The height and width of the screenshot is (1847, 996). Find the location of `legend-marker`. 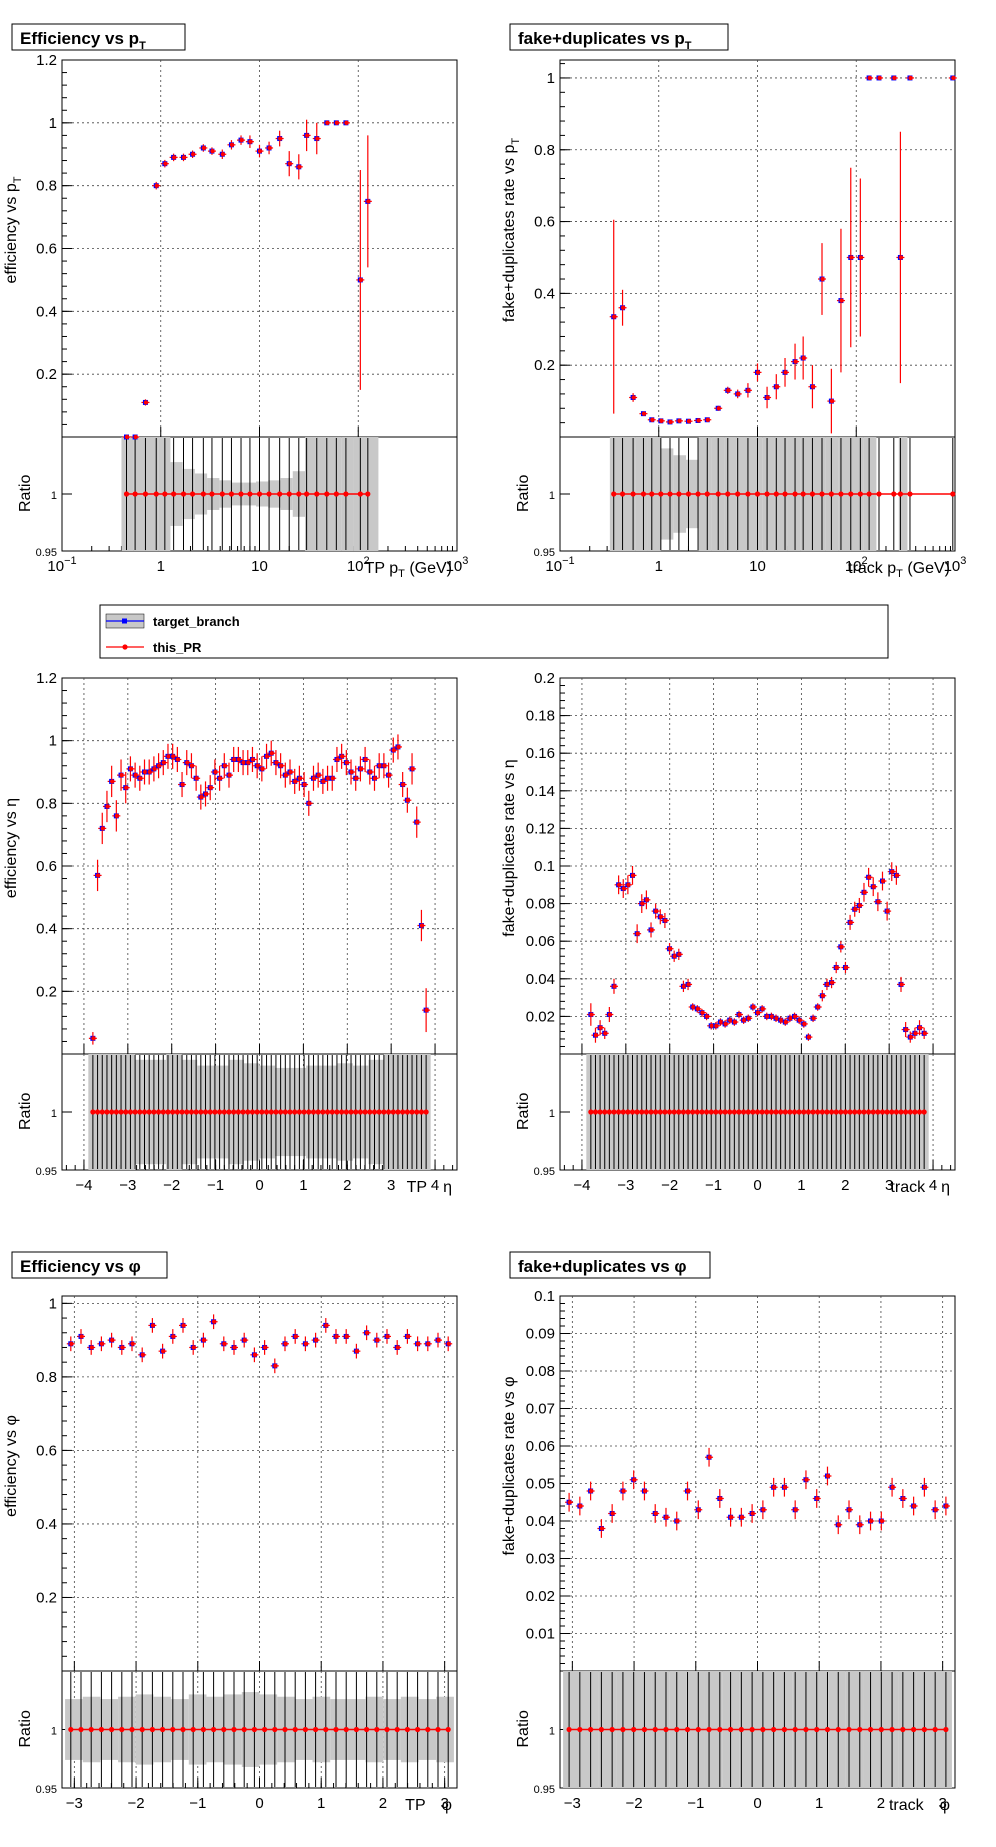

legend-marker is located at coordinates (124, 621).